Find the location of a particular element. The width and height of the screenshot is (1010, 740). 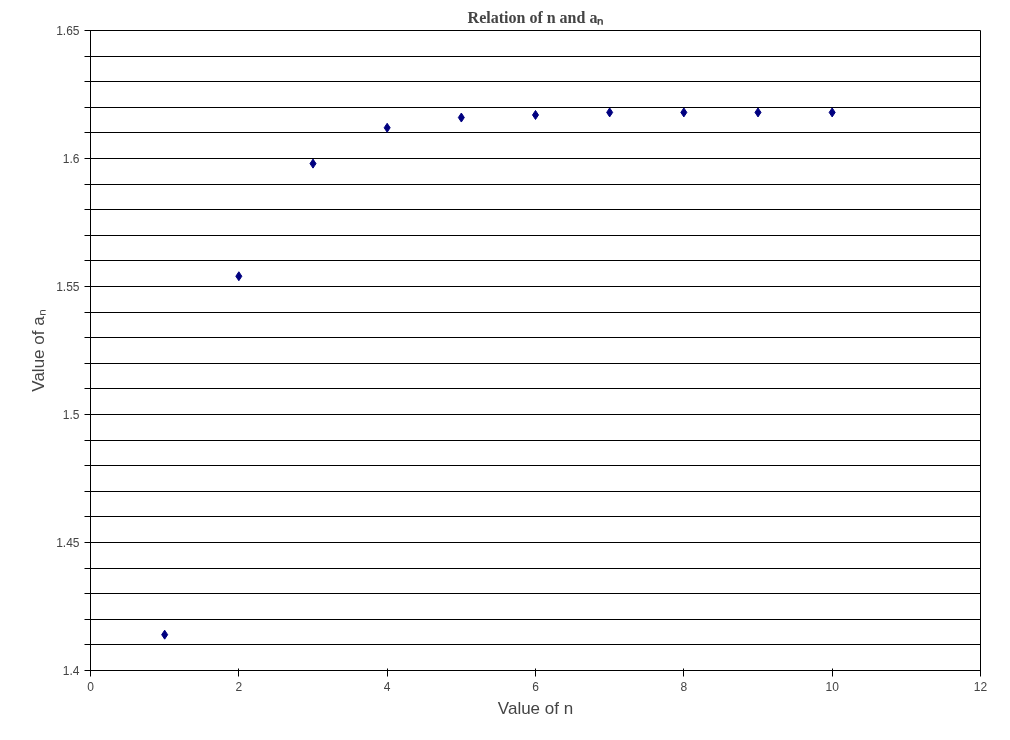

x-axis-title: Value of n is located at coordinates (535, 708).